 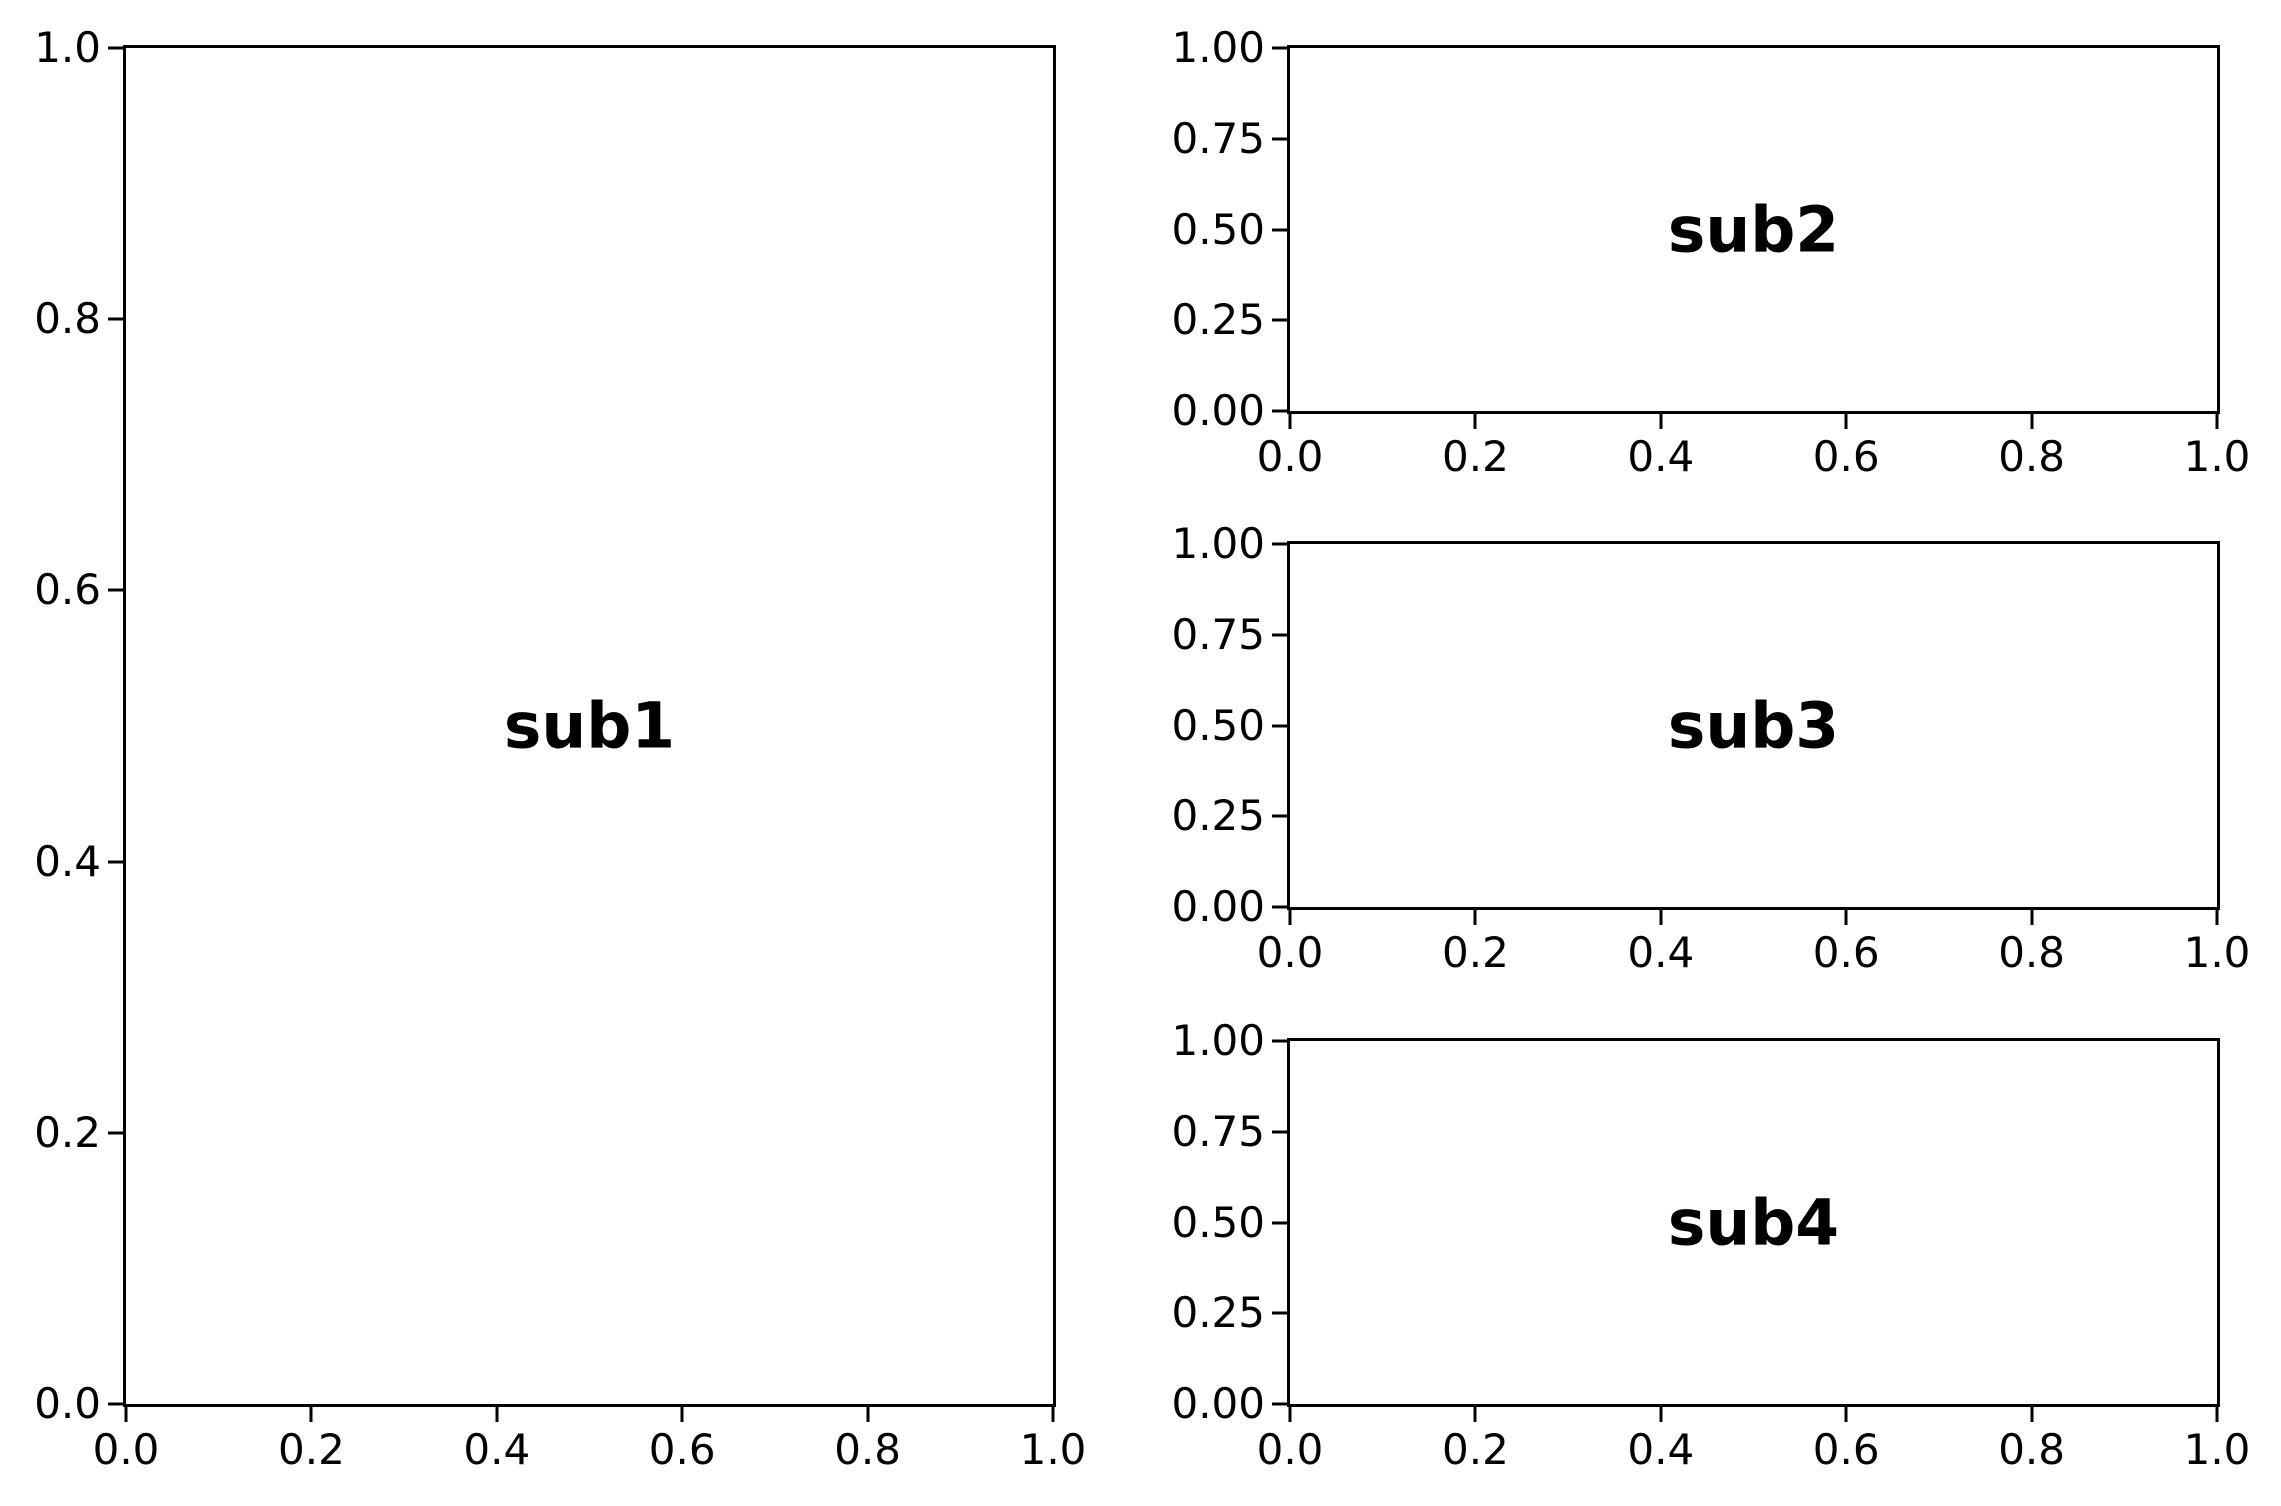 What do you see at coordinates (1753, 229) in the screenshot?
I see `subplot-label: sub2` at bounding box center [1753, 229].